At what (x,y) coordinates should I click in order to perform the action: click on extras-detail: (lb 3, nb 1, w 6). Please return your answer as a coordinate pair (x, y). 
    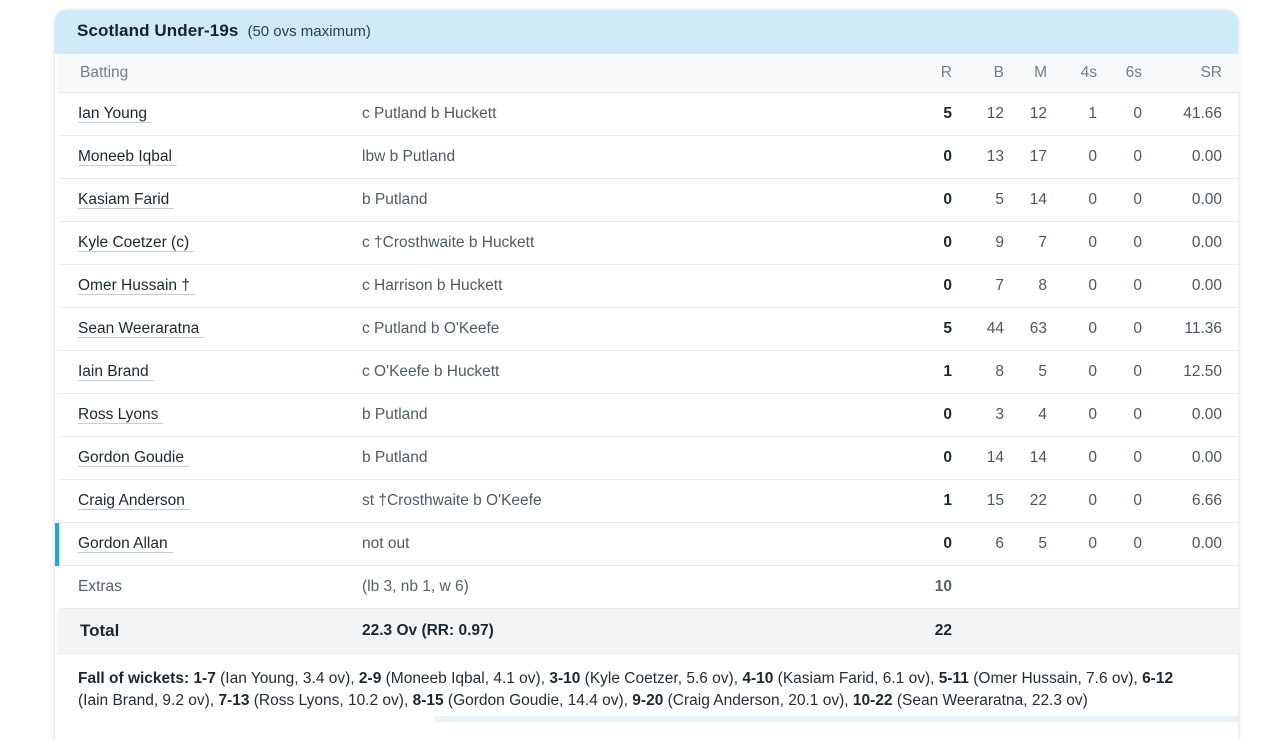
    Looking at the image, I should click on (627, 587).